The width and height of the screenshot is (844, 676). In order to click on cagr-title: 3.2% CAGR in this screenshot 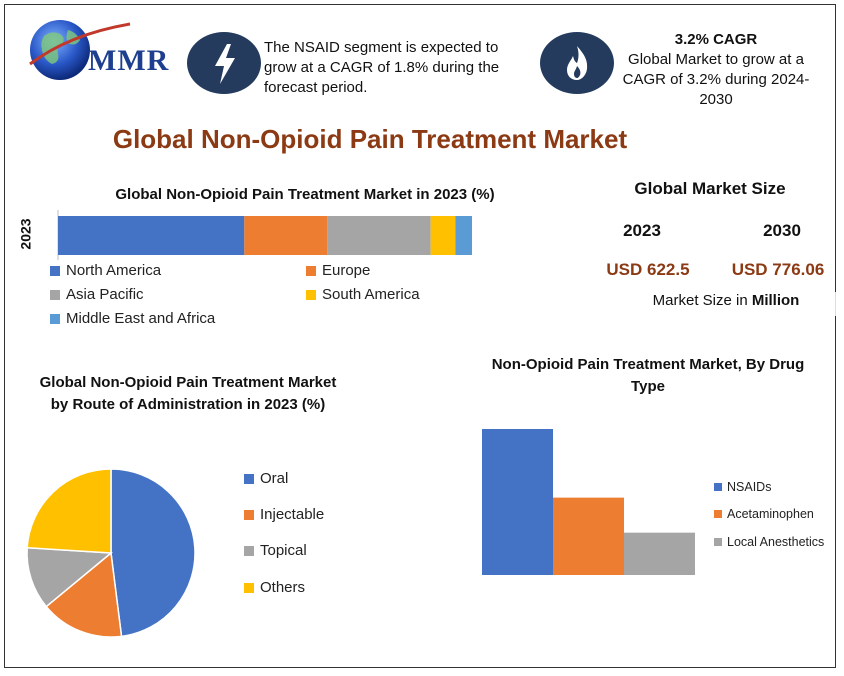, I will do `click(716, 39)`.